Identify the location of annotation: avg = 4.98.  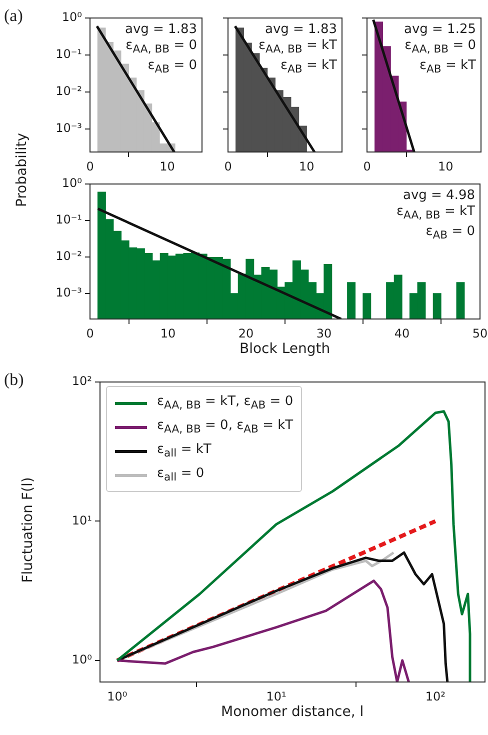
(438, 196).